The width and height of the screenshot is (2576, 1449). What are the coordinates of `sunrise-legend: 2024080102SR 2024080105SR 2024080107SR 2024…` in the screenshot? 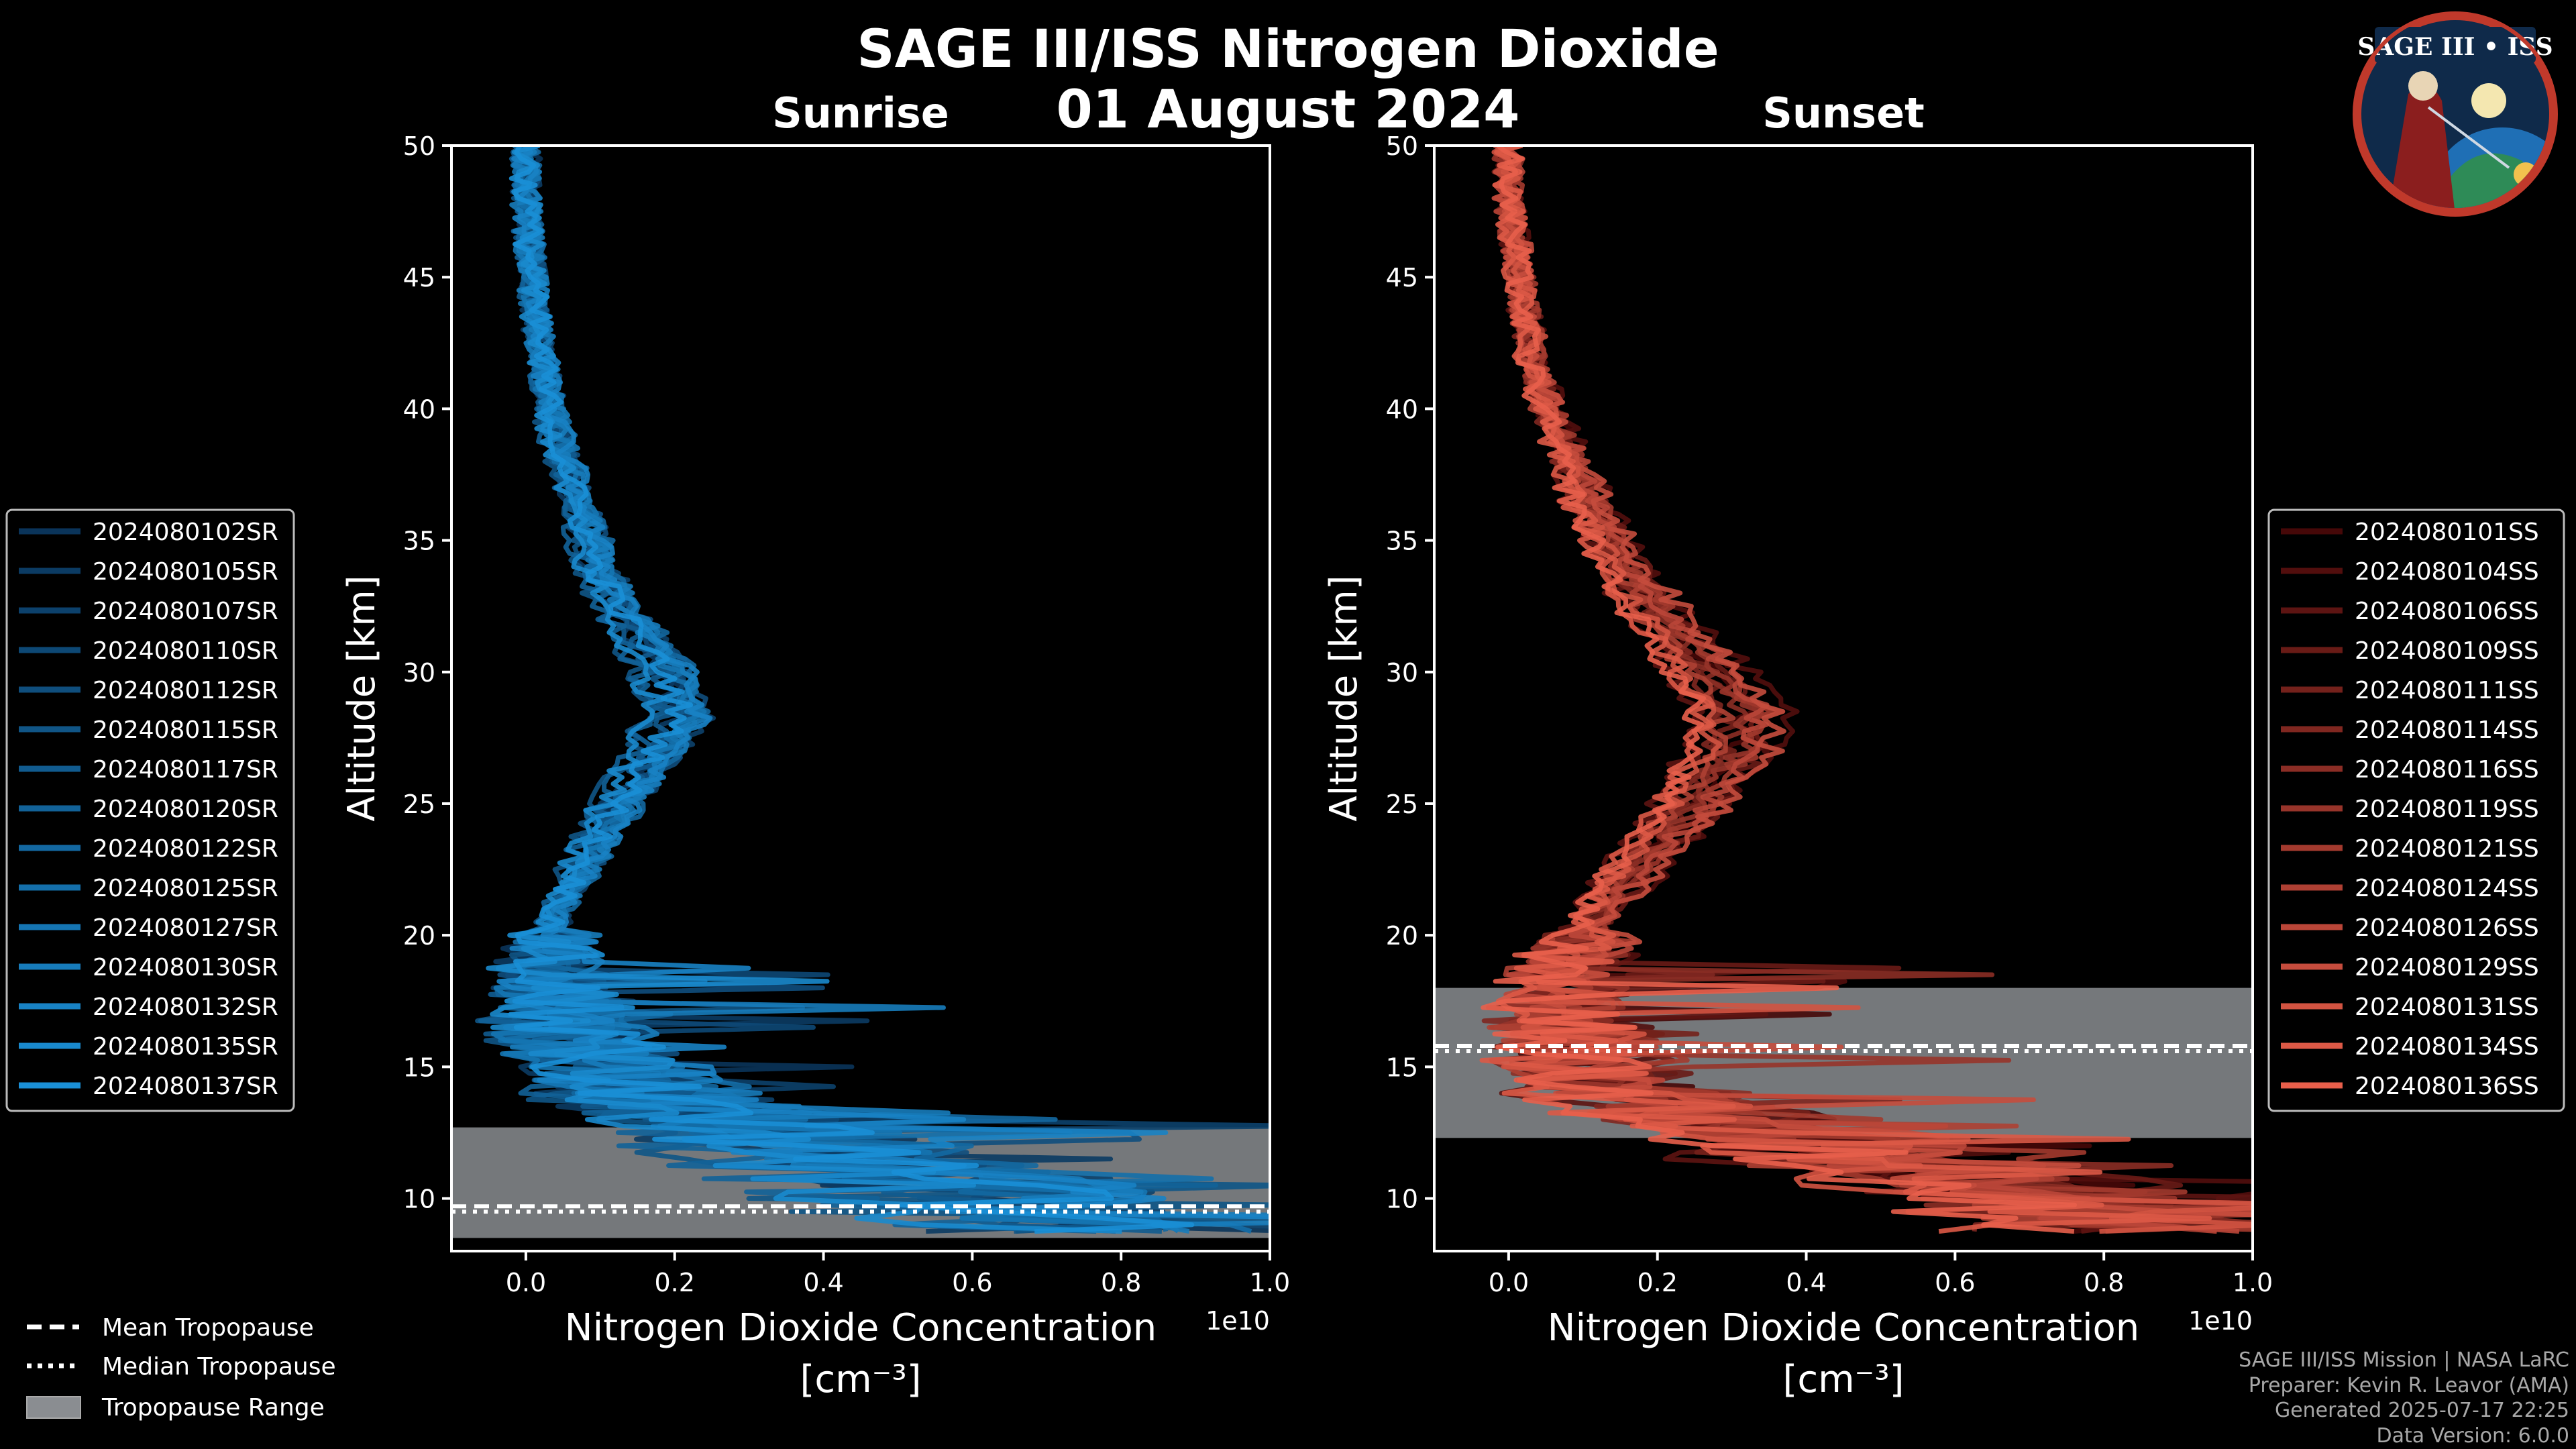 It's located at (150, 810).